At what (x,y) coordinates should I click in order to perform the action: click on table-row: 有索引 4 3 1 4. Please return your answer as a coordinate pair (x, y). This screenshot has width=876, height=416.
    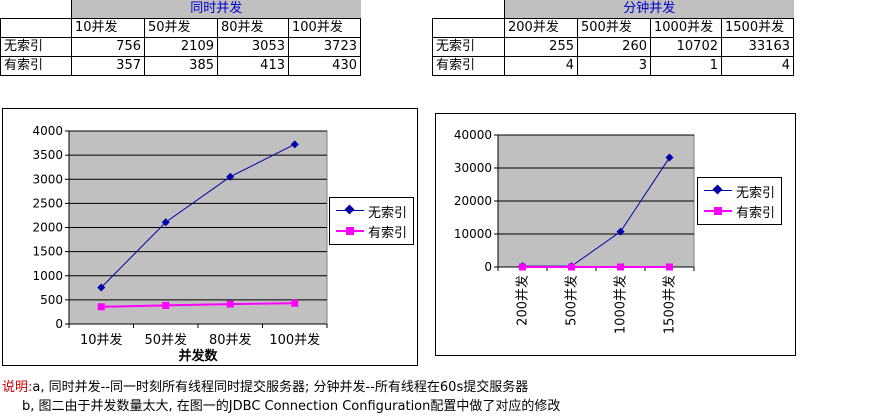
    Looking at the image, I should click on (613, 66).